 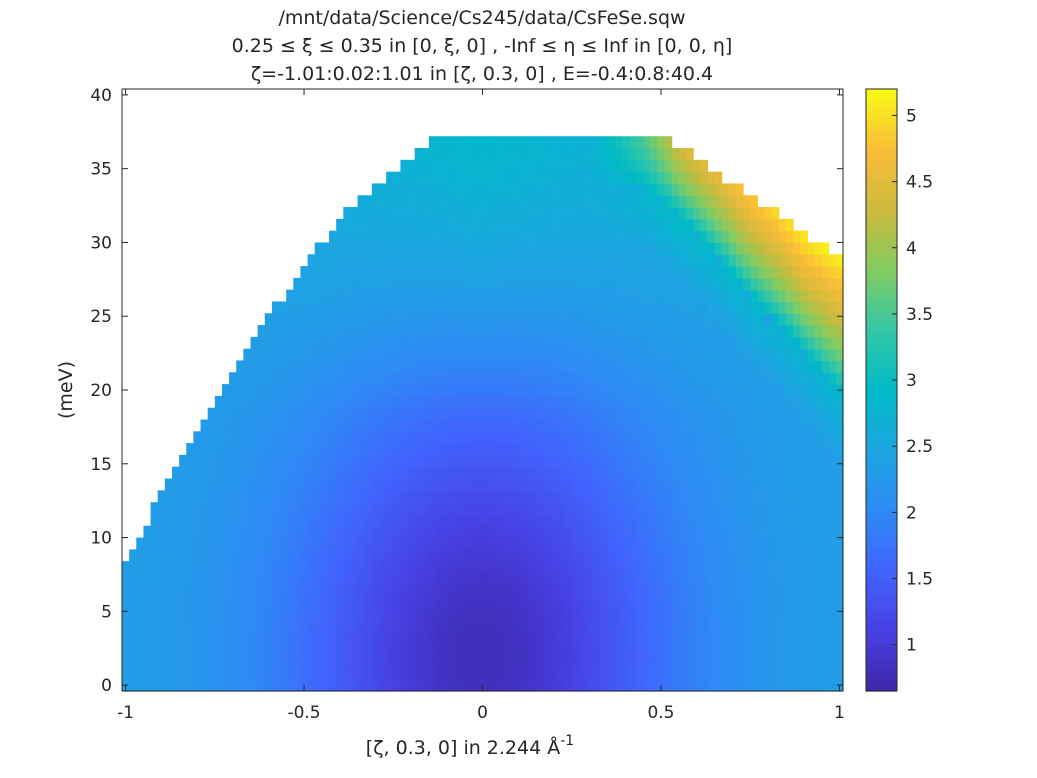 I want to click on y-axis-label: (meV), so click(x=66, y=390).